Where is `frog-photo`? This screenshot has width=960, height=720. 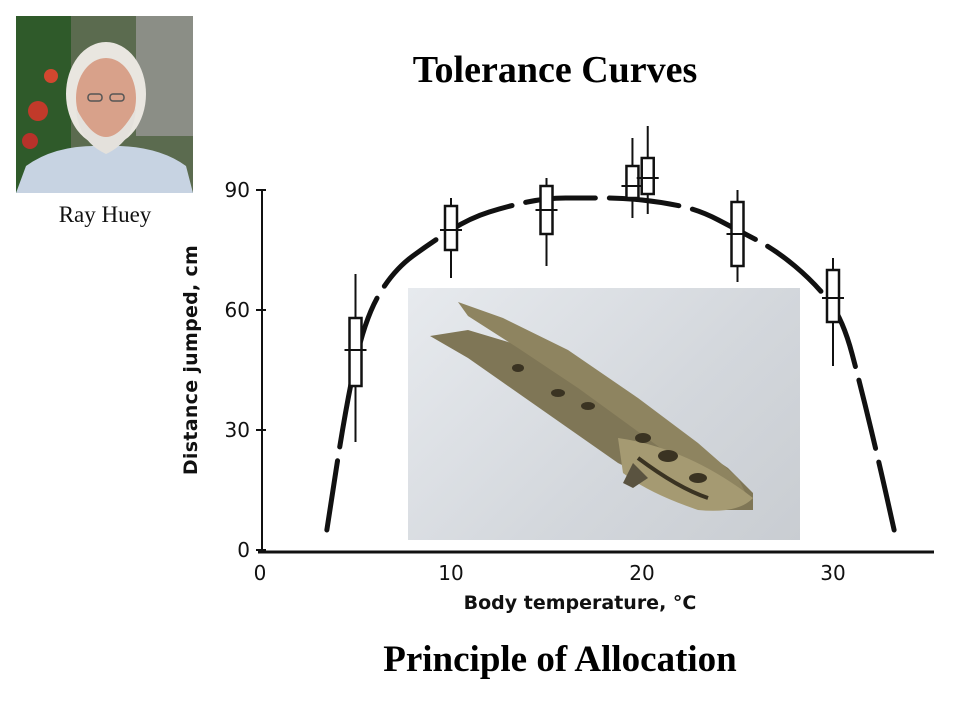 frog-photo is located at coordinates (604, 414).